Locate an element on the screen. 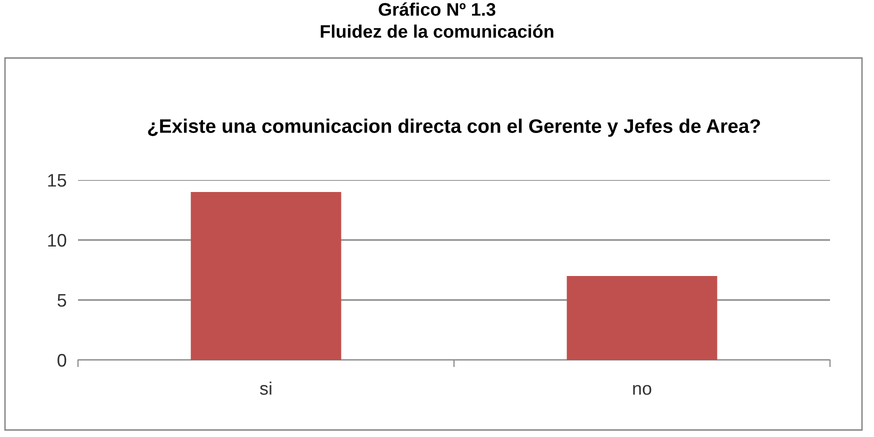 Image resolution: width=874 pixels, height=437 pixels. y-tick-label: 15 is located at coordinates (57, 180).